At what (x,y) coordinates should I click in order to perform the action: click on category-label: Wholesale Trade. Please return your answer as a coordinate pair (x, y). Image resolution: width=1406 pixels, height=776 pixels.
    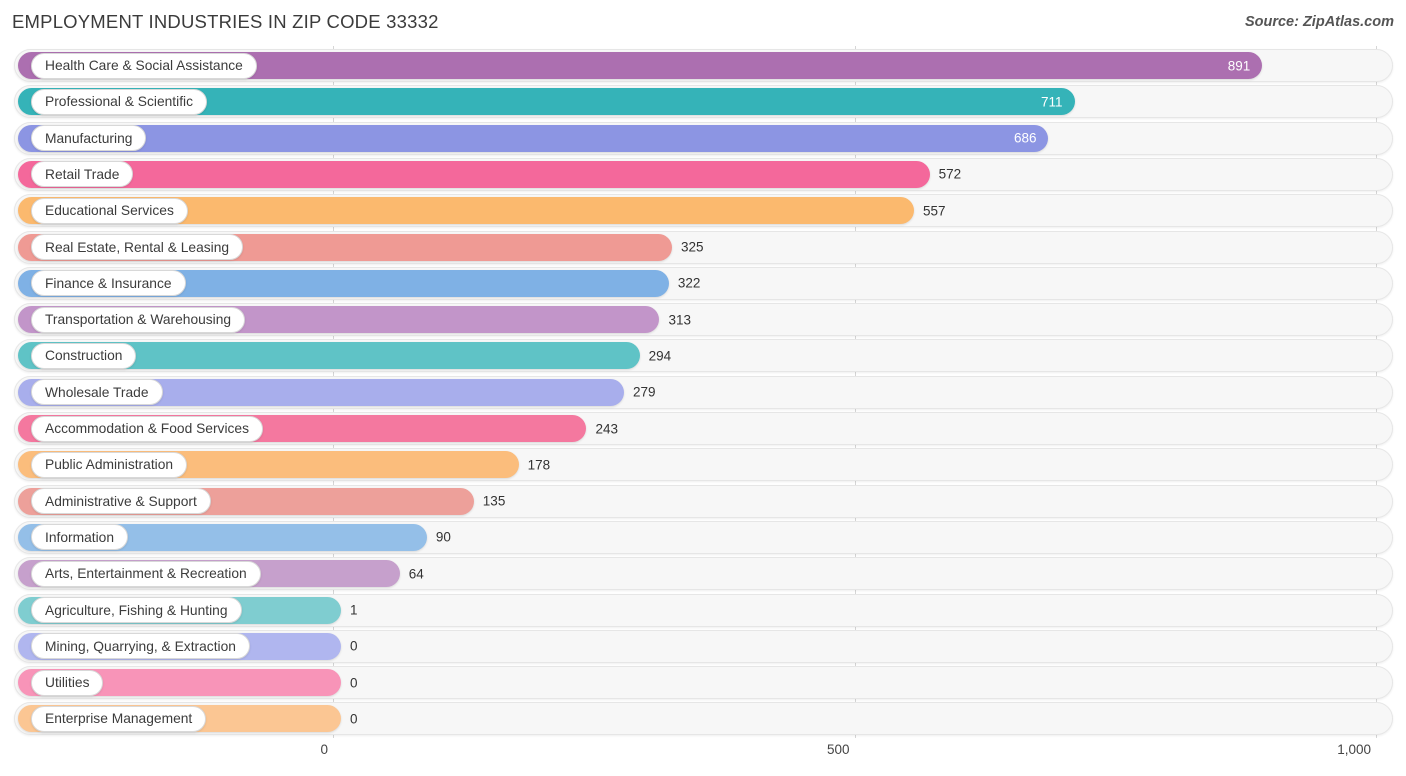
    Looking at the image, I should click on (97, 392).